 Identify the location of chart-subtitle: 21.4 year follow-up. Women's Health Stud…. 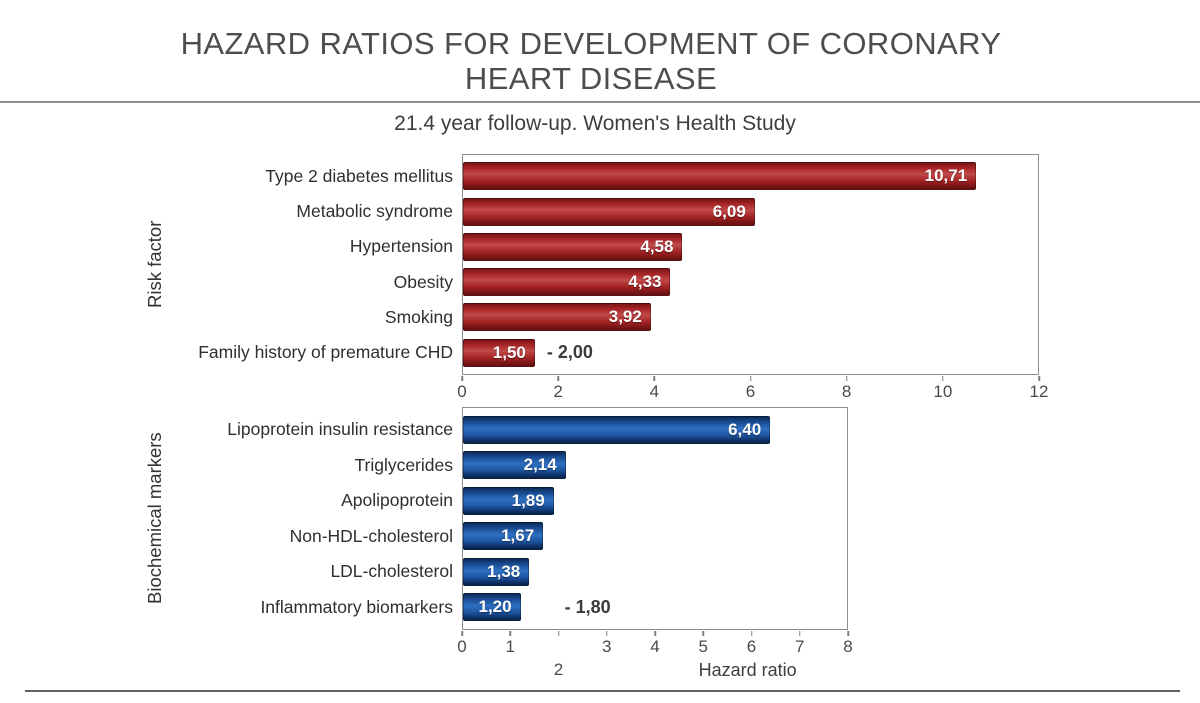
(595, 123).